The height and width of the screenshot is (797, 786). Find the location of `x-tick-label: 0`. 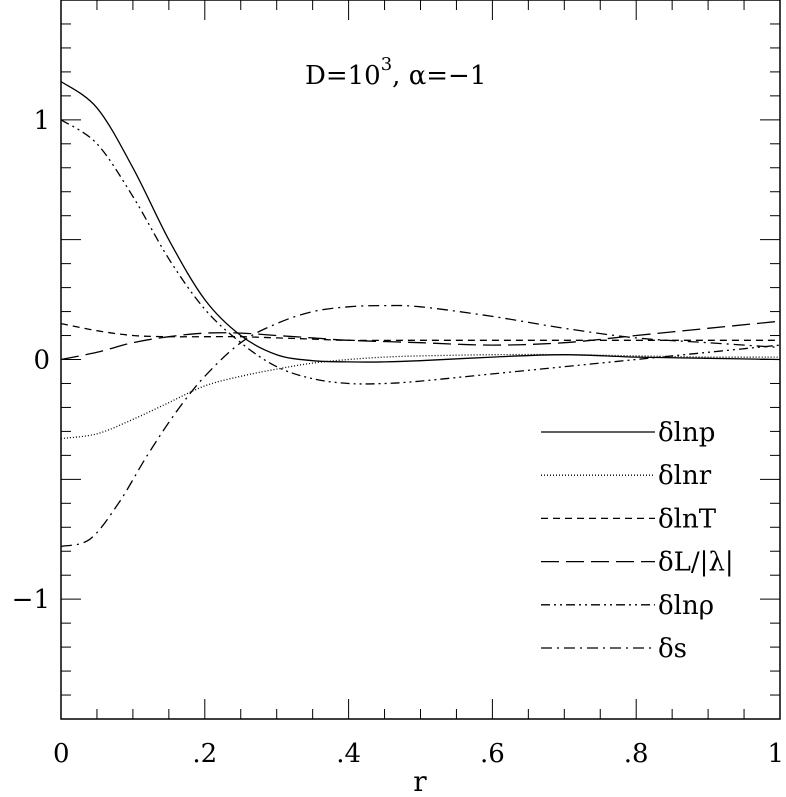

x-tick-label: 0 is located at coordinates (61, 754).